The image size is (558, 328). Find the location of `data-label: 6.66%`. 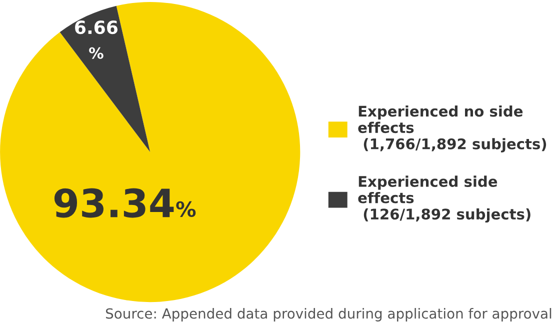

data-label: 6.66% is located at coordinates (96, 39).